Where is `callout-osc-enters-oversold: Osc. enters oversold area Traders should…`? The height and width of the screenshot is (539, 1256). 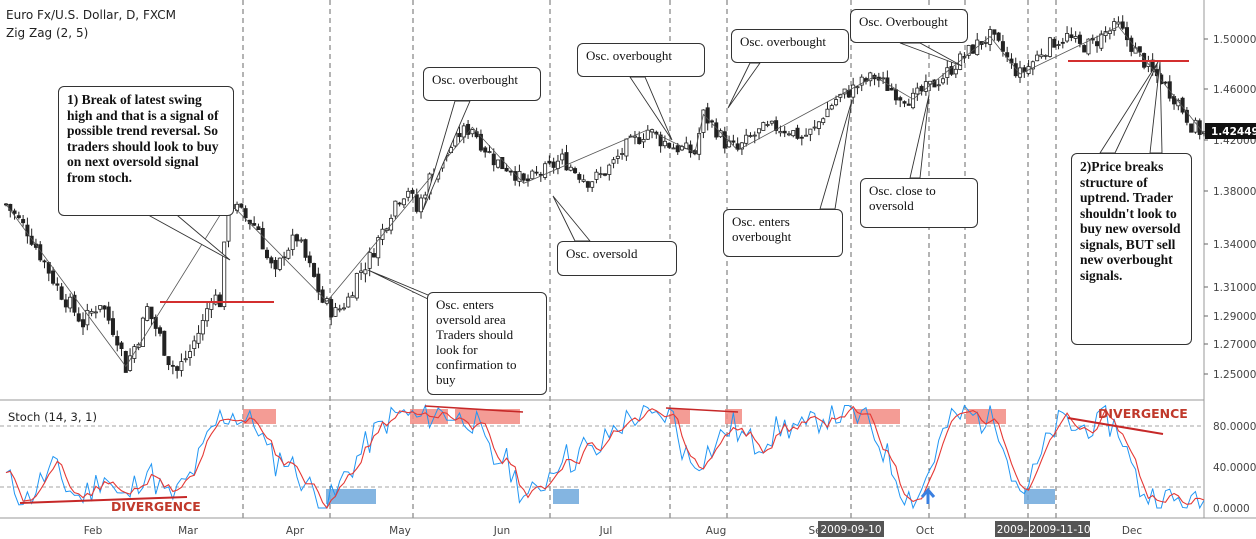 callout-osc-enters-oversold: Osc. enters oversold area Traders should… is located at coordinates (487, 343).